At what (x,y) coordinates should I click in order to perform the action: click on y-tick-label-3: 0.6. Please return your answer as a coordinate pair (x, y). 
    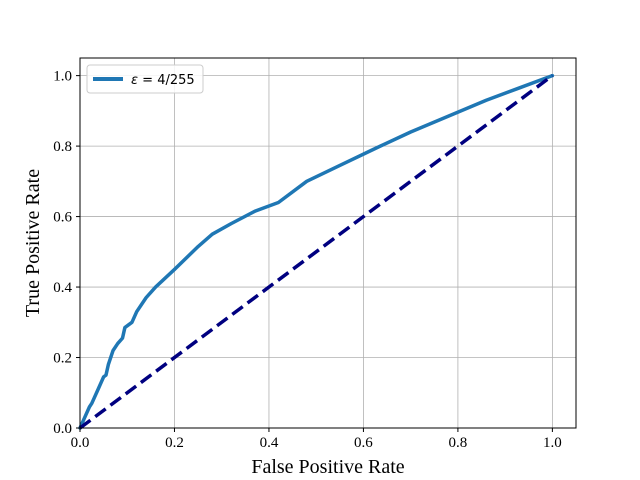
    Looking at the image, I should click on (62, 218).